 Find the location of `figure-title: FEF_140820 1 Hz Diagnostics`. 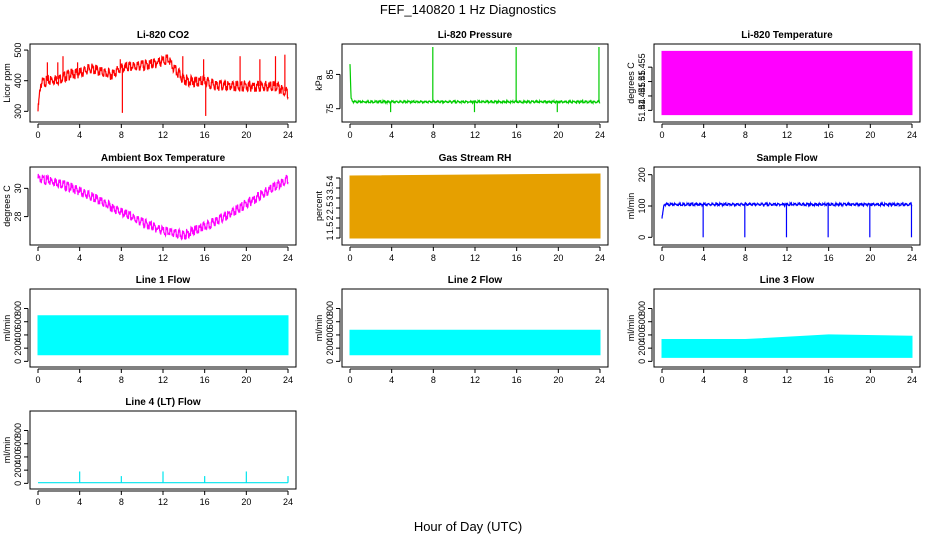

figure-title: FEF_140820 1 Hz Diagnostics is located at coordinates (468, 9).